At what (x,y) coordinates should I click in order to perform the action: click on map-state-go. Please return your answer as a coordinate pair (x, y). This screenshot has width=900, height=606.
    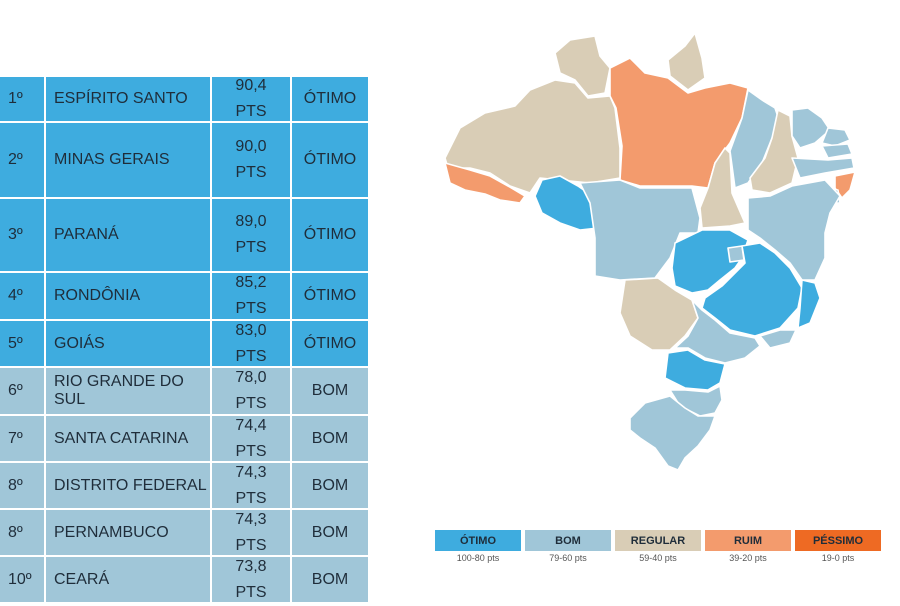
    Looking at the image, I should click on (710, 261).